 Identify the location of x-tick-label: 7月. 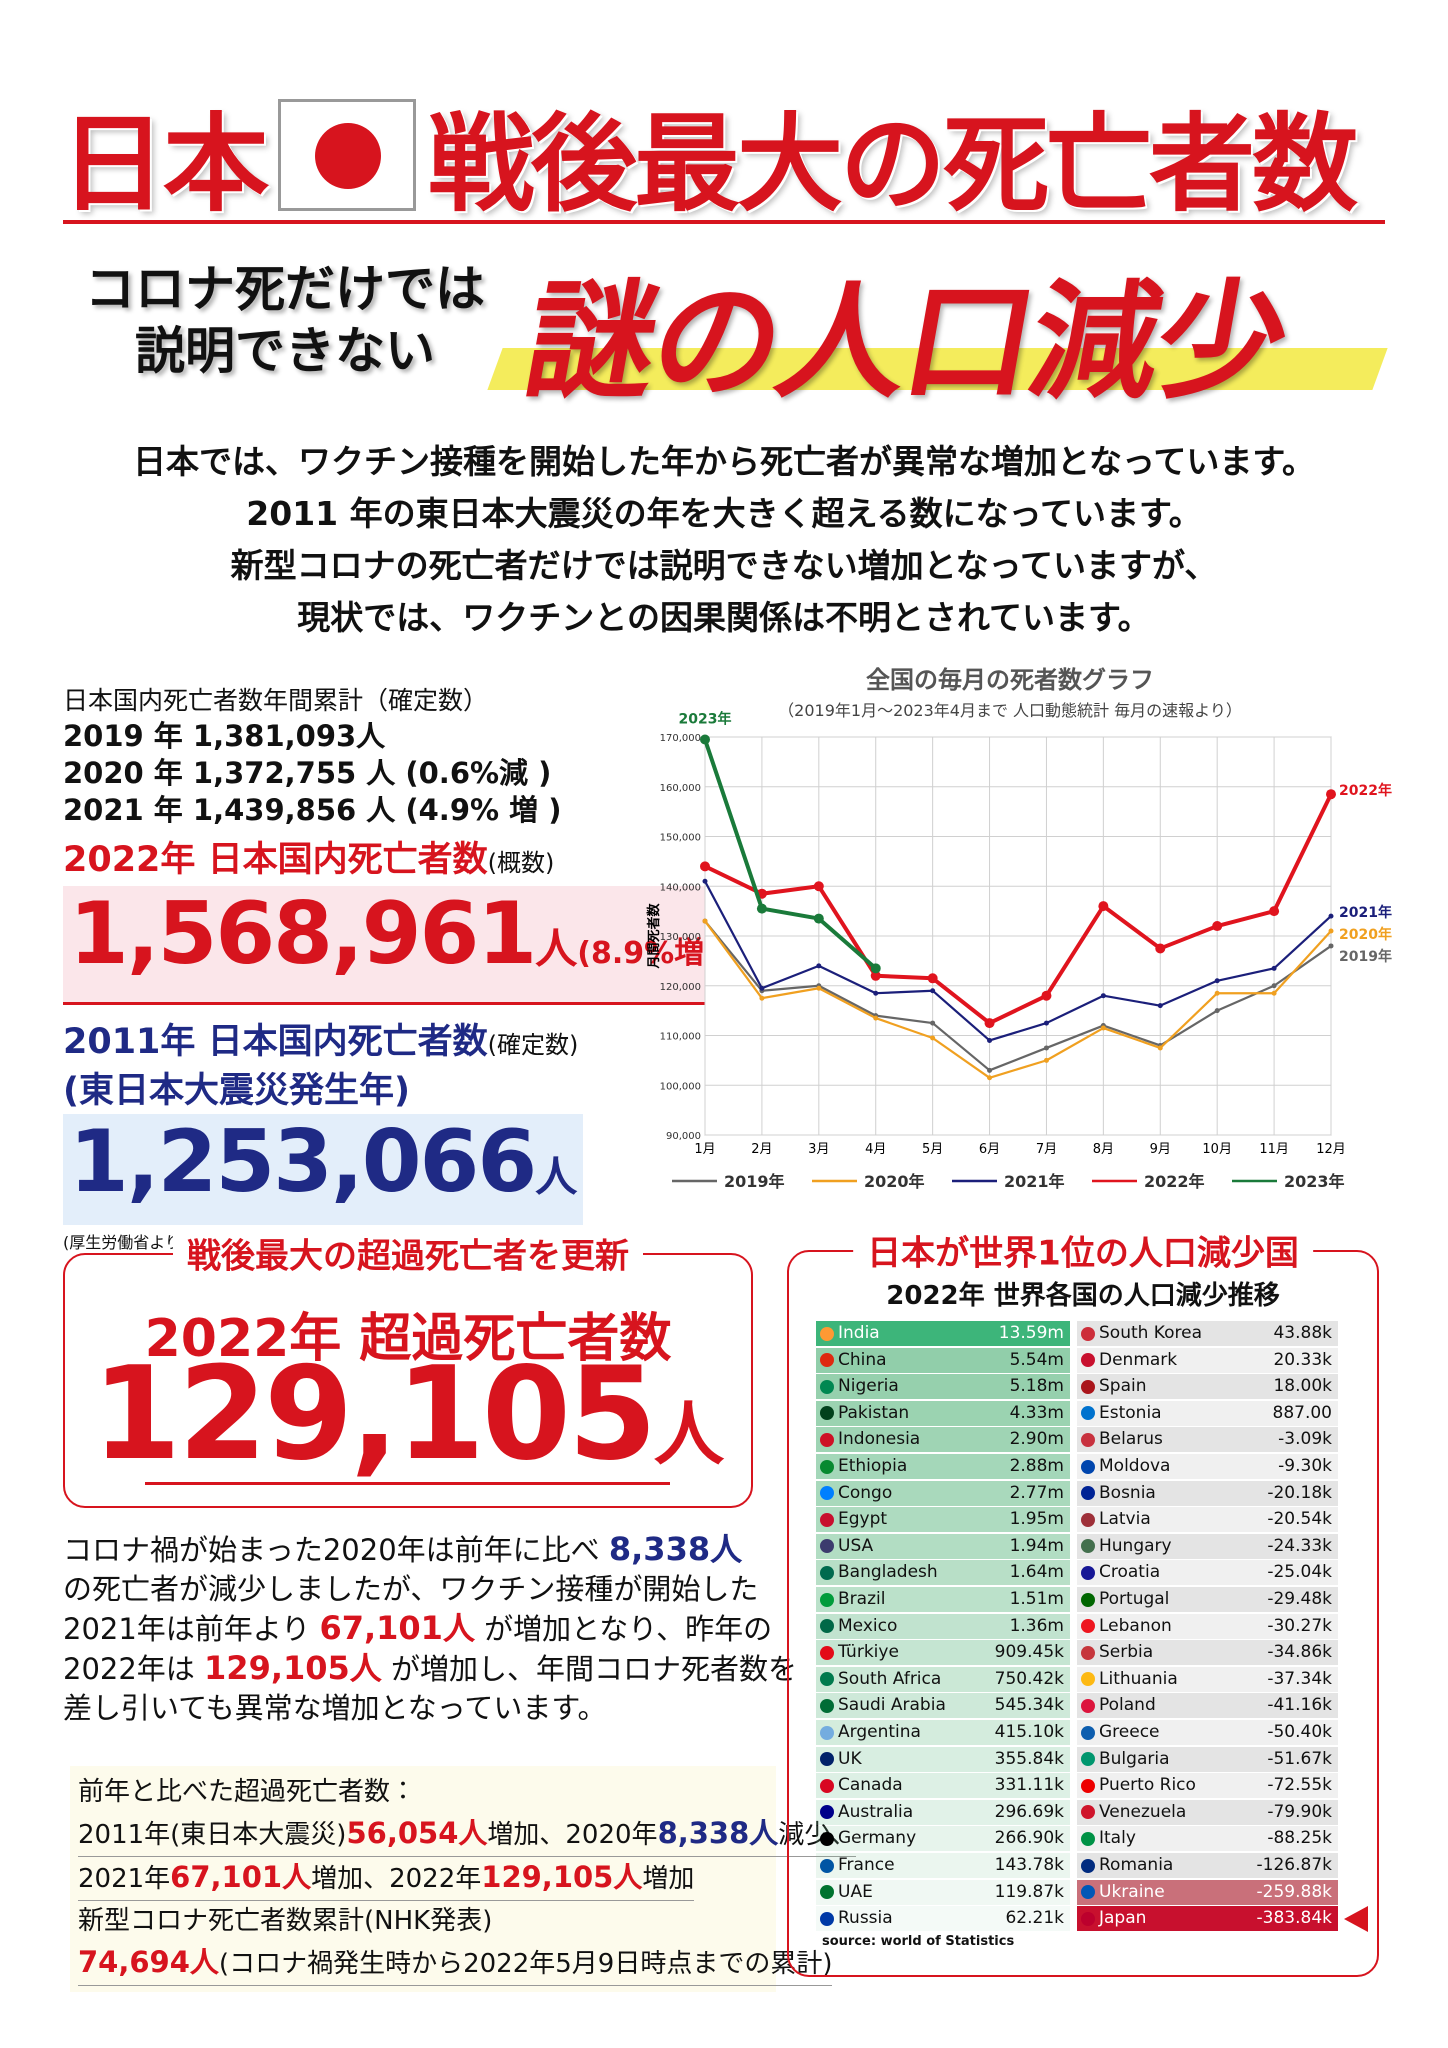
(1046, 1149).